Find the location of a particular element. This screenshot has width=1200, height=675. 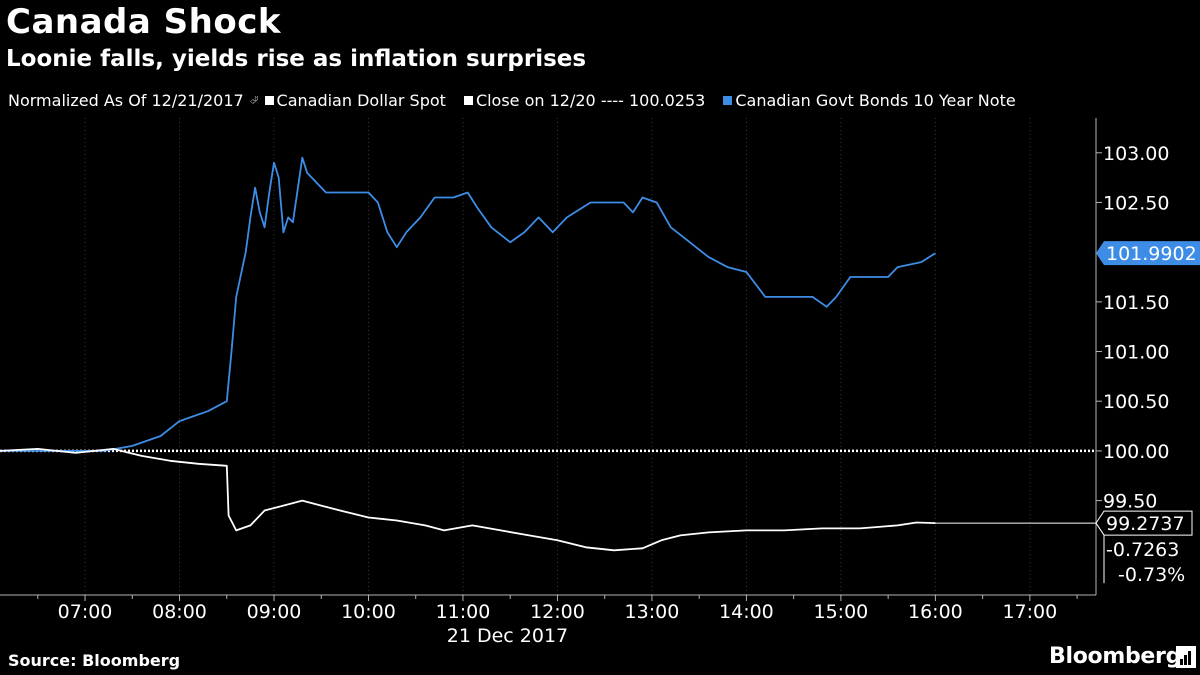

y-tick-label: 101.00 is located at coordinates (1136, 353).